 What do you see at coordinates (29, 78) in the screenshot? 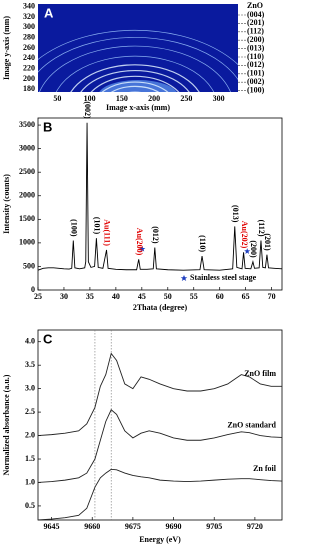
I see `y-tick-label: 200` at bounding box center [29, 78].